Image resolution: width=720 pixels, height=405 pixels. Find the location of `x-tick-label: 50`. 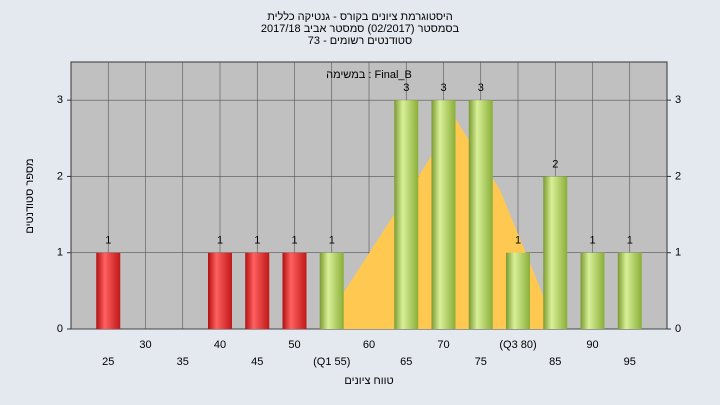

x-tick-label: 50 is located at coordinates (294, 345).